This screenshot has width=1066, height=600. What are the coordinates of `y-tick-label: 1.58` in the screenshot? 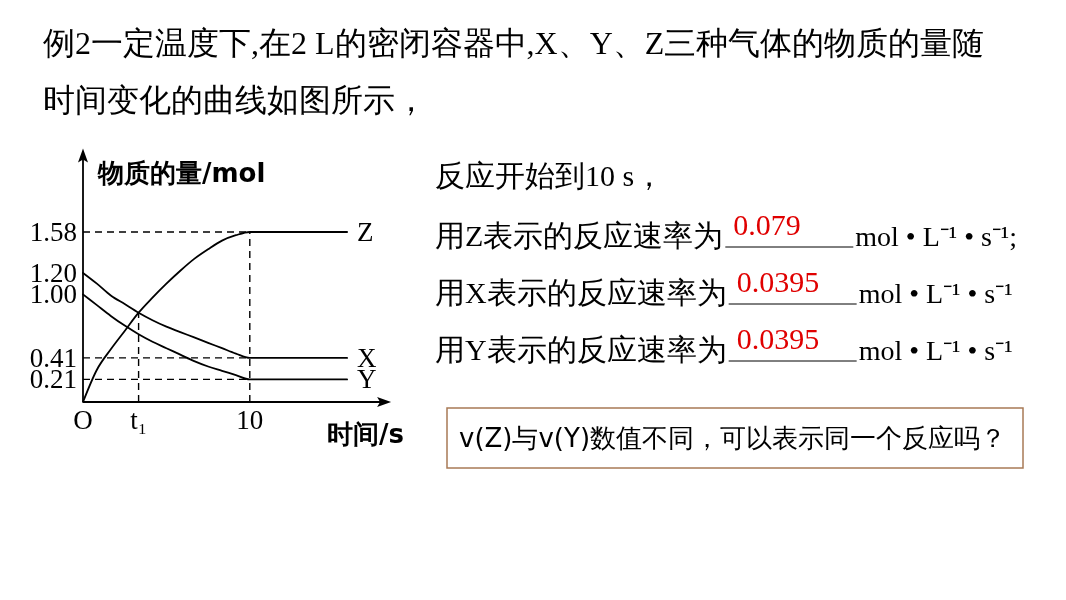 It's located at (53, 231).